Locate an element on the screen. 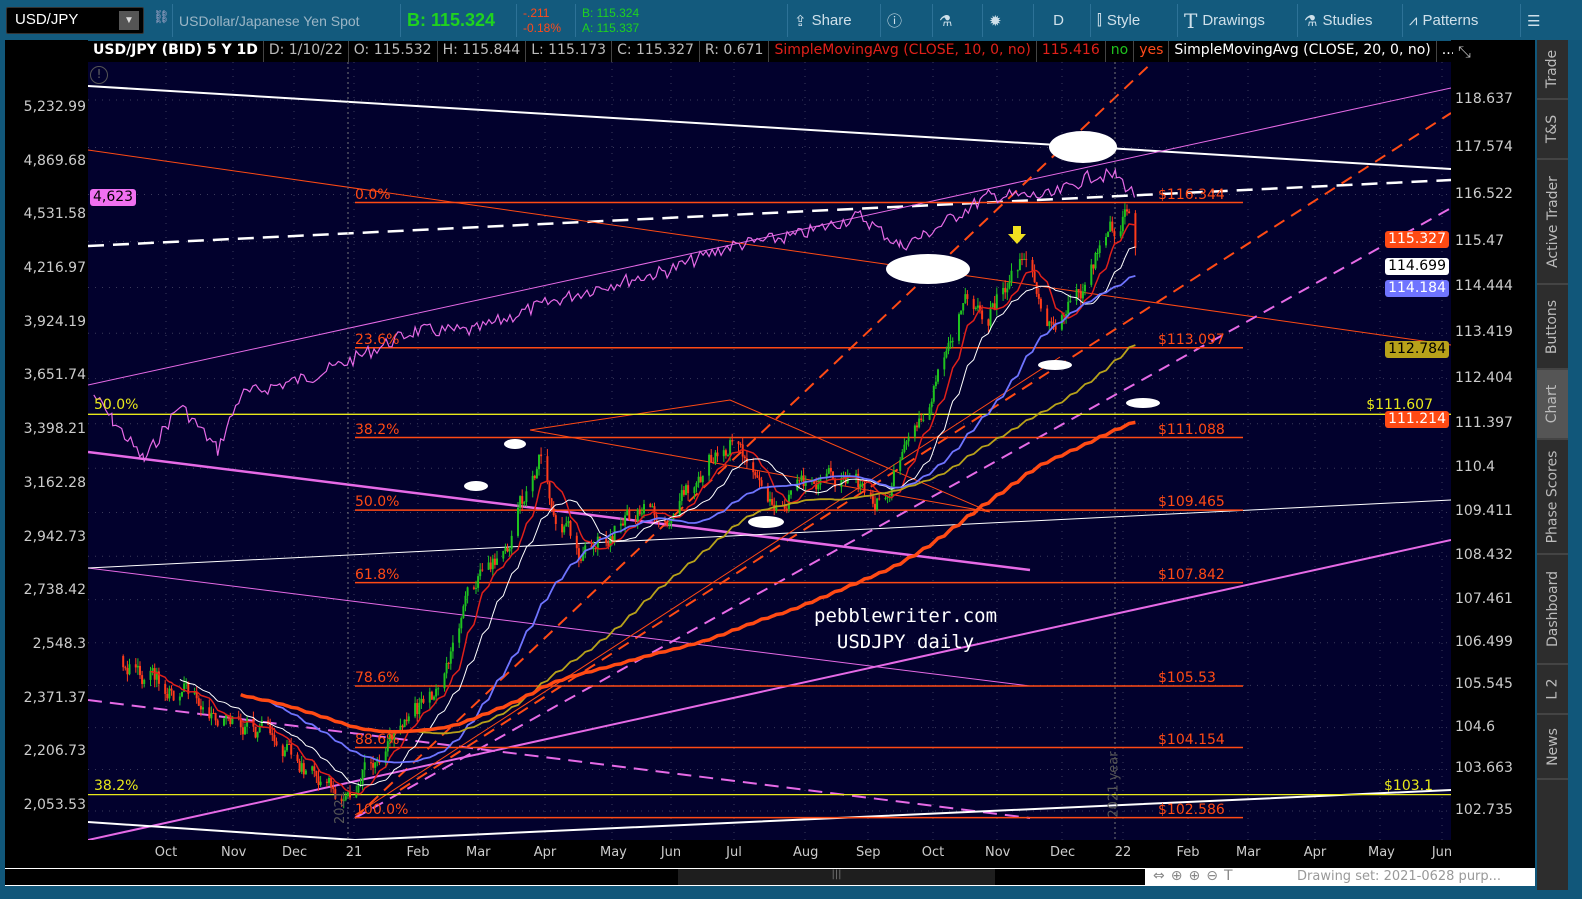 The height and width of the screenshot is (899, 1582). zoom-out-icon: ⊖ is located at coordinates (1215, 876).